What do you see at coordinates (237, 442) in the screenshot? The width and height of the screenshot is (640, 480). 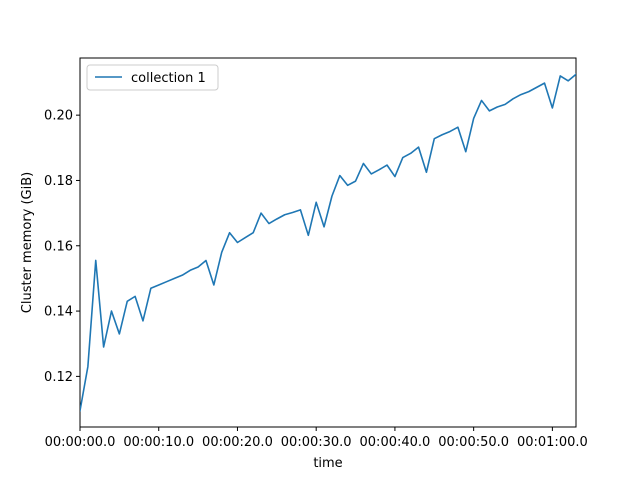 I see `x-tick-label: 00:00:20.0` at bounding box center [237, 442].